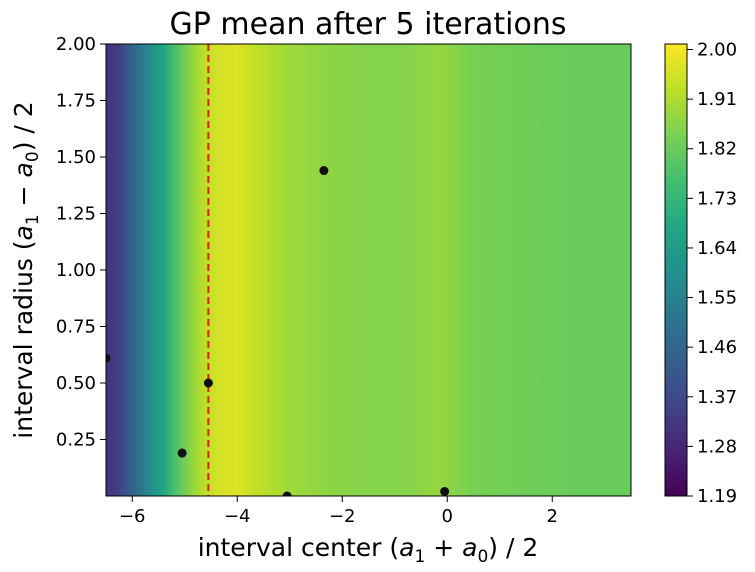 The image size is (755, 572). I want to click on colorbar-tick-label-3: 1.46, so click(717, 347).